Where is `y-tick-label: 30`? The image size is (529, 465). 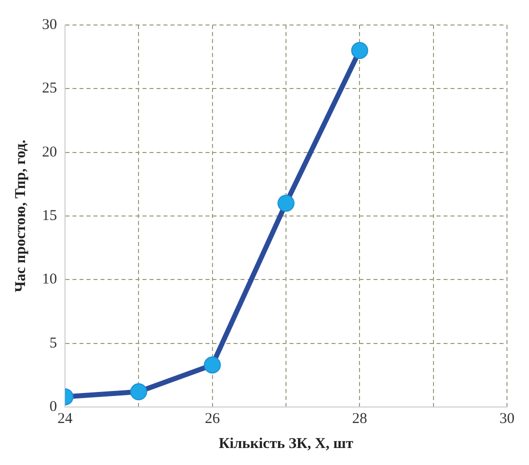
y-tick-label: 30 is located at coordinates (49, 24).